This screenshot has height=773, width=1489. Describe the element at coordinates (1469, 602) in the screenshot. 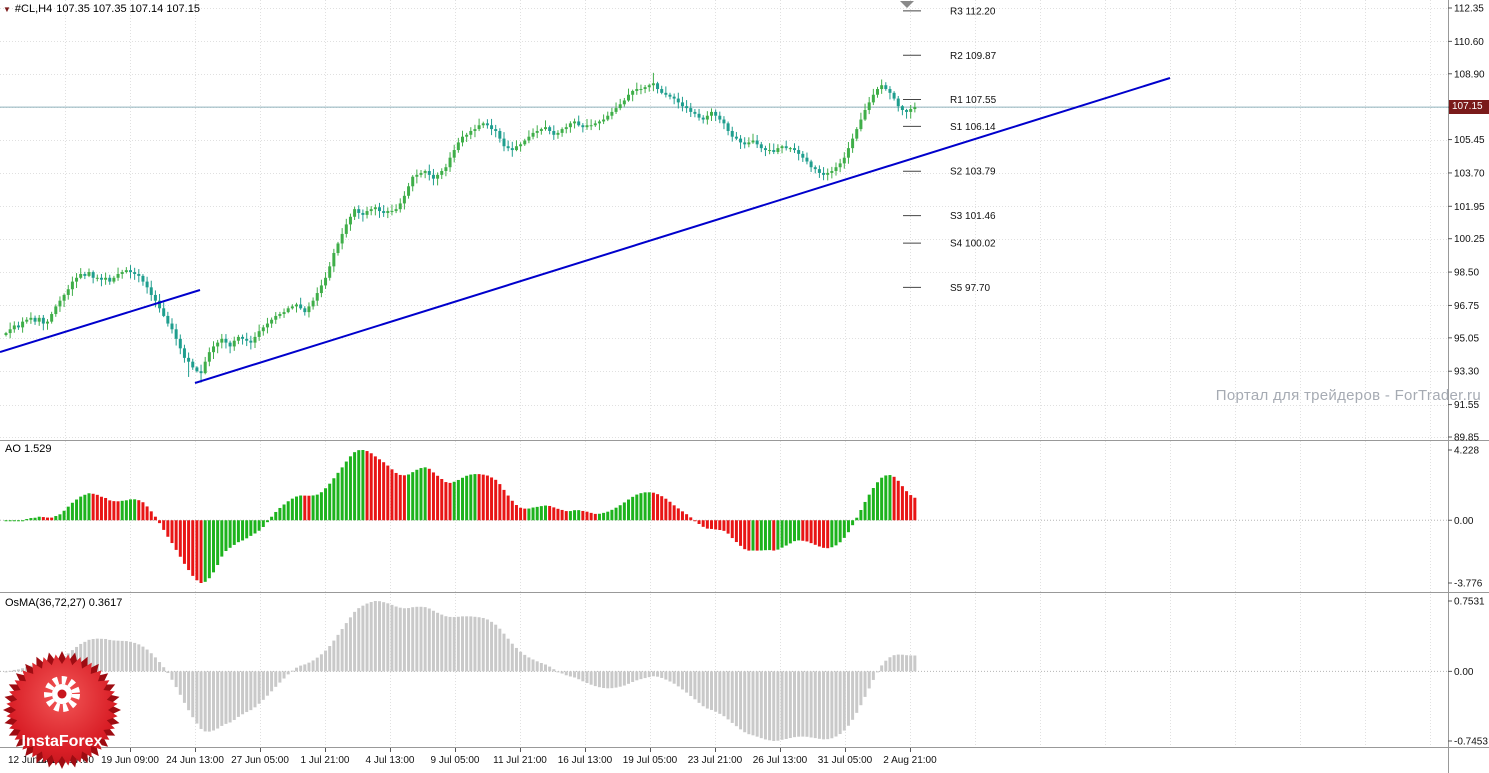

I see `indicator-tick-label: 0.7531` at that location.